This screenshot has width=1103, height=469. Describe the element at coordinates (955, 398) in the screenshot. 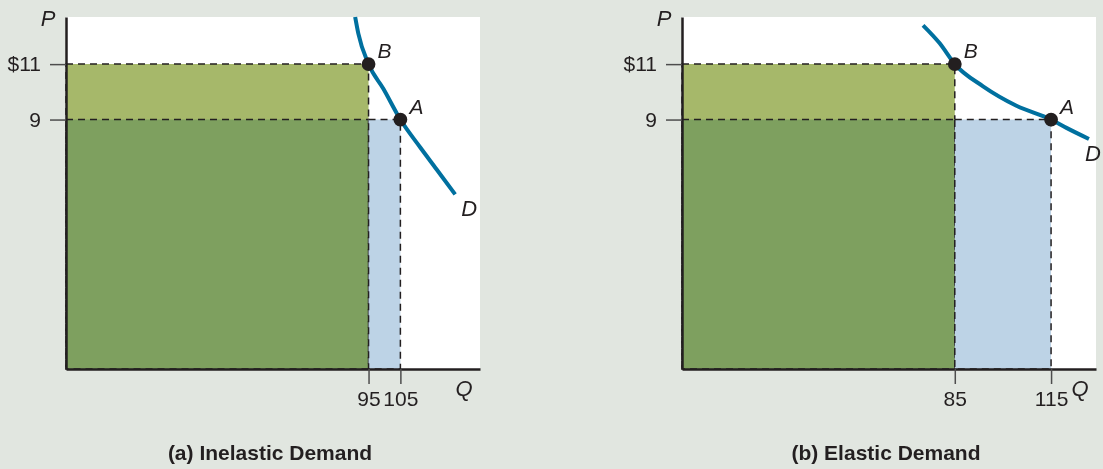

I see `x-tick-label: 85` at that location.